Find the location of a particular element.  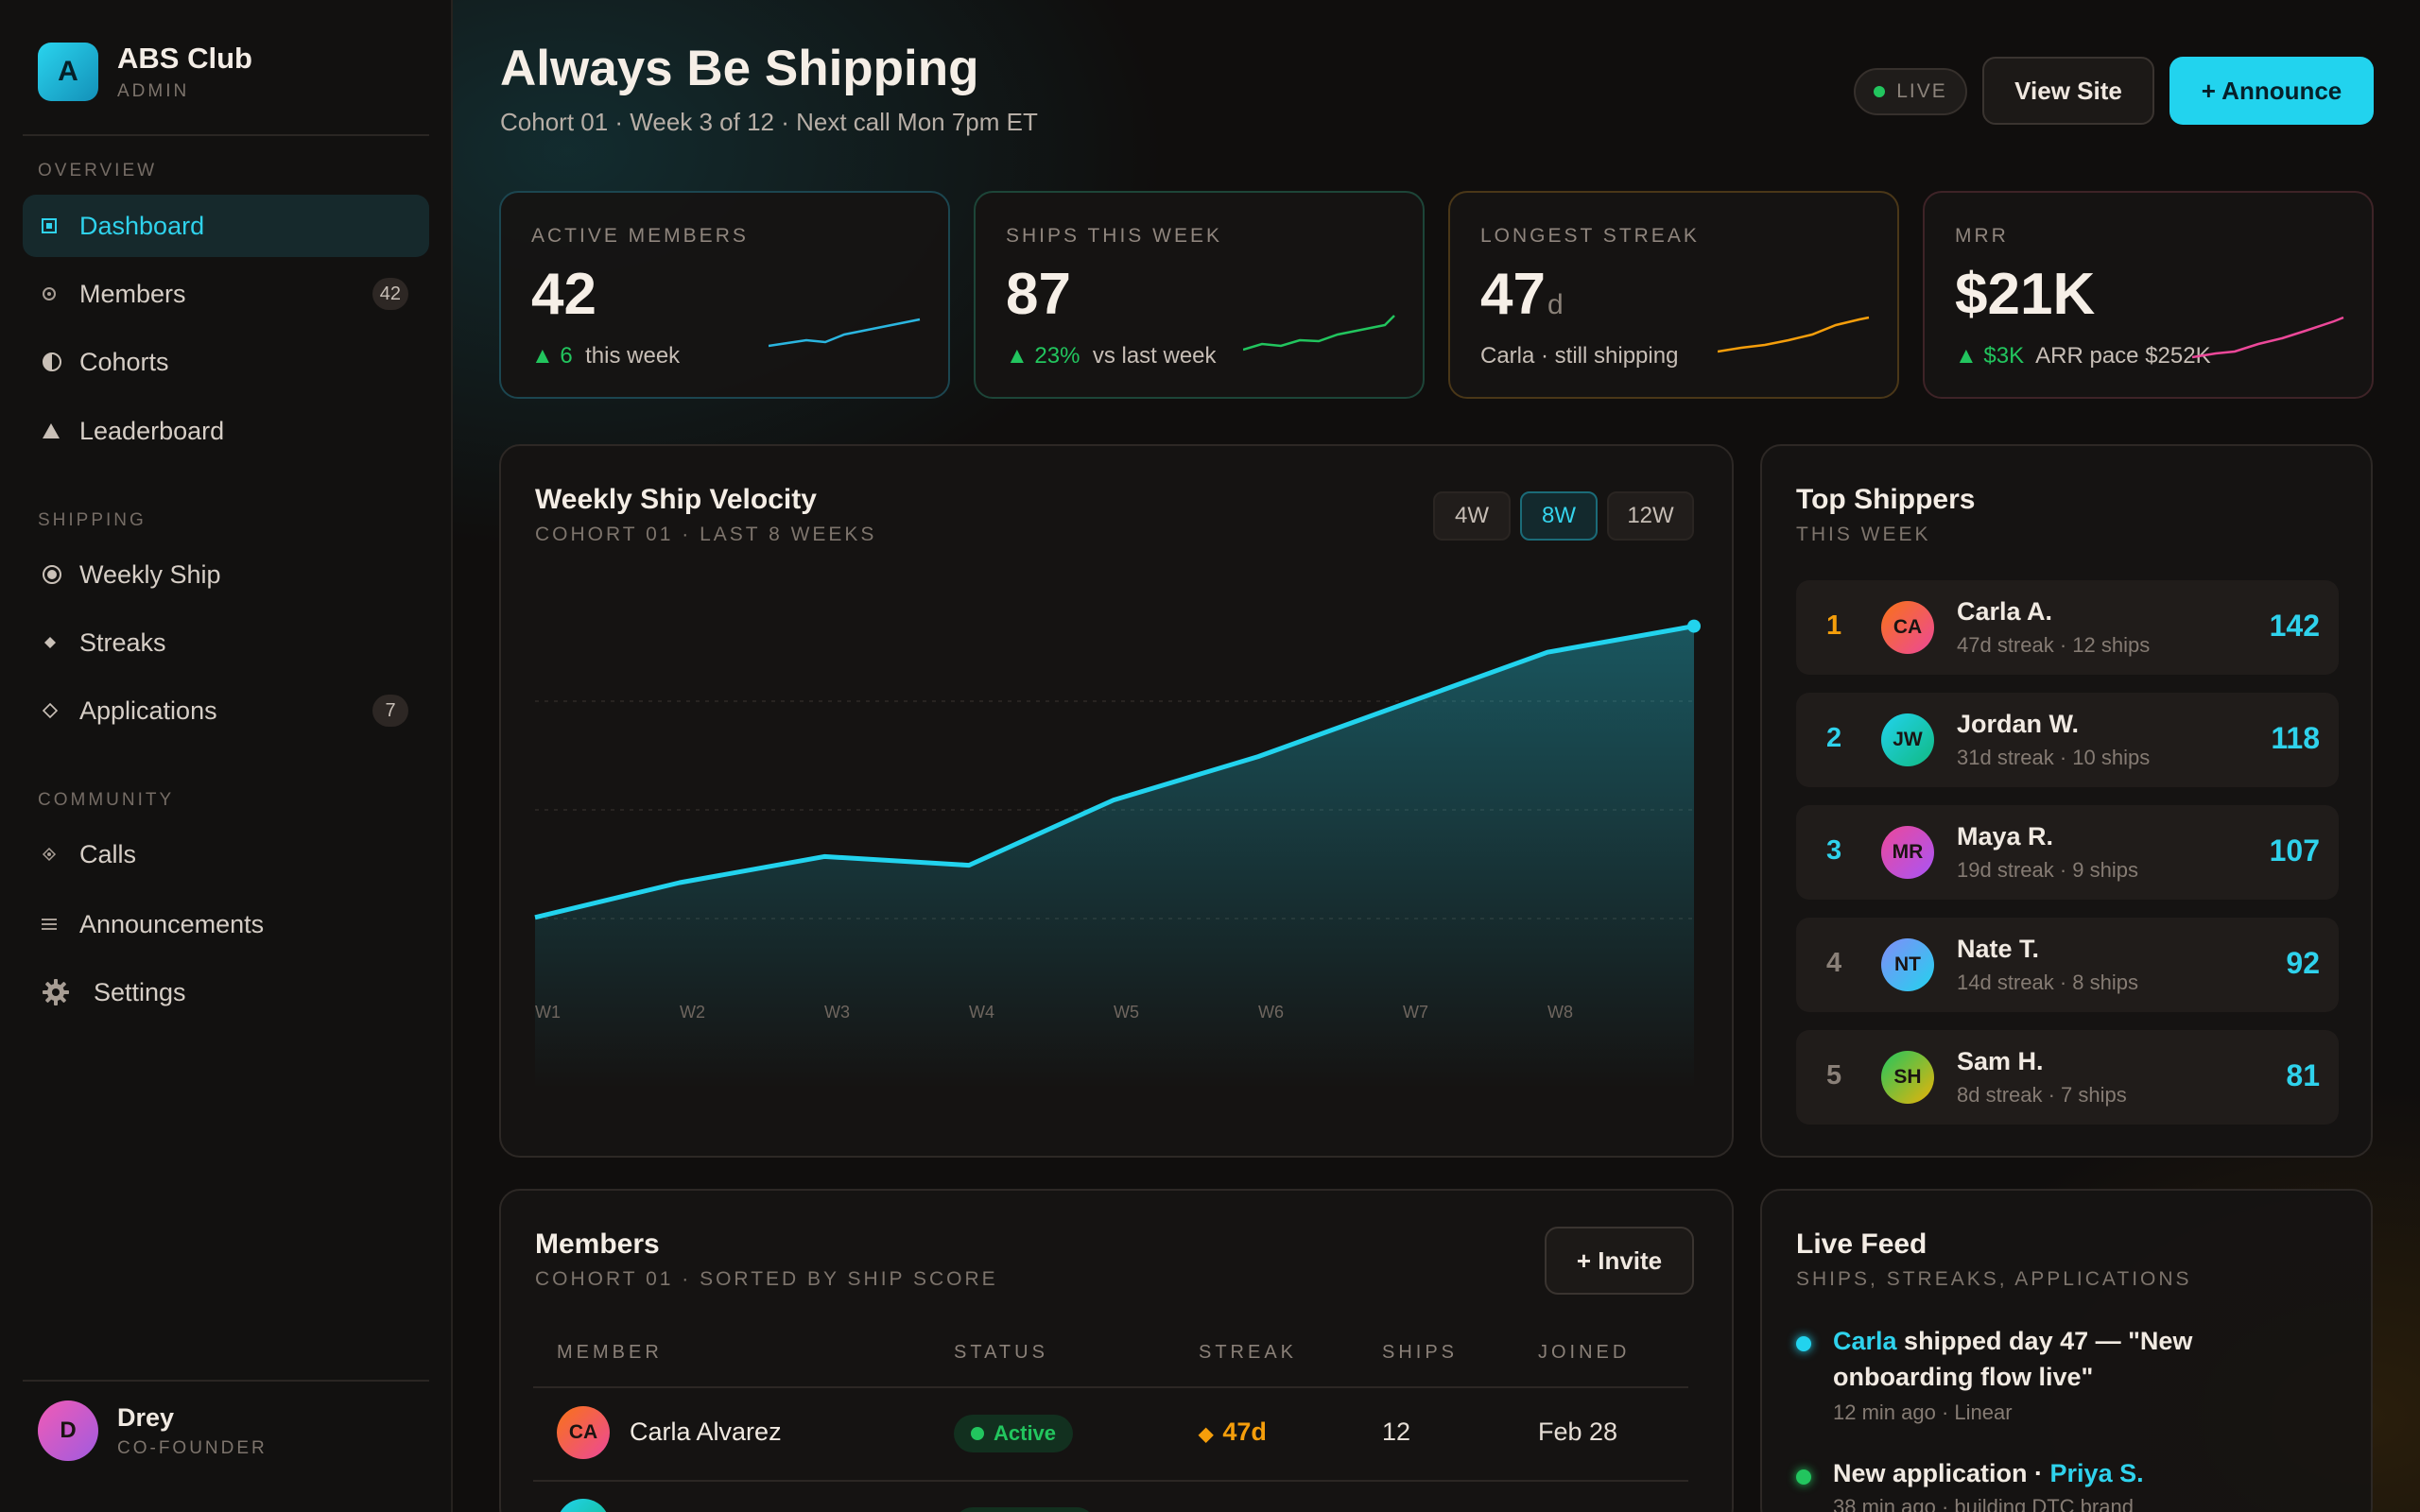

range-4w: 4W is located at coordinates (1472, 516).